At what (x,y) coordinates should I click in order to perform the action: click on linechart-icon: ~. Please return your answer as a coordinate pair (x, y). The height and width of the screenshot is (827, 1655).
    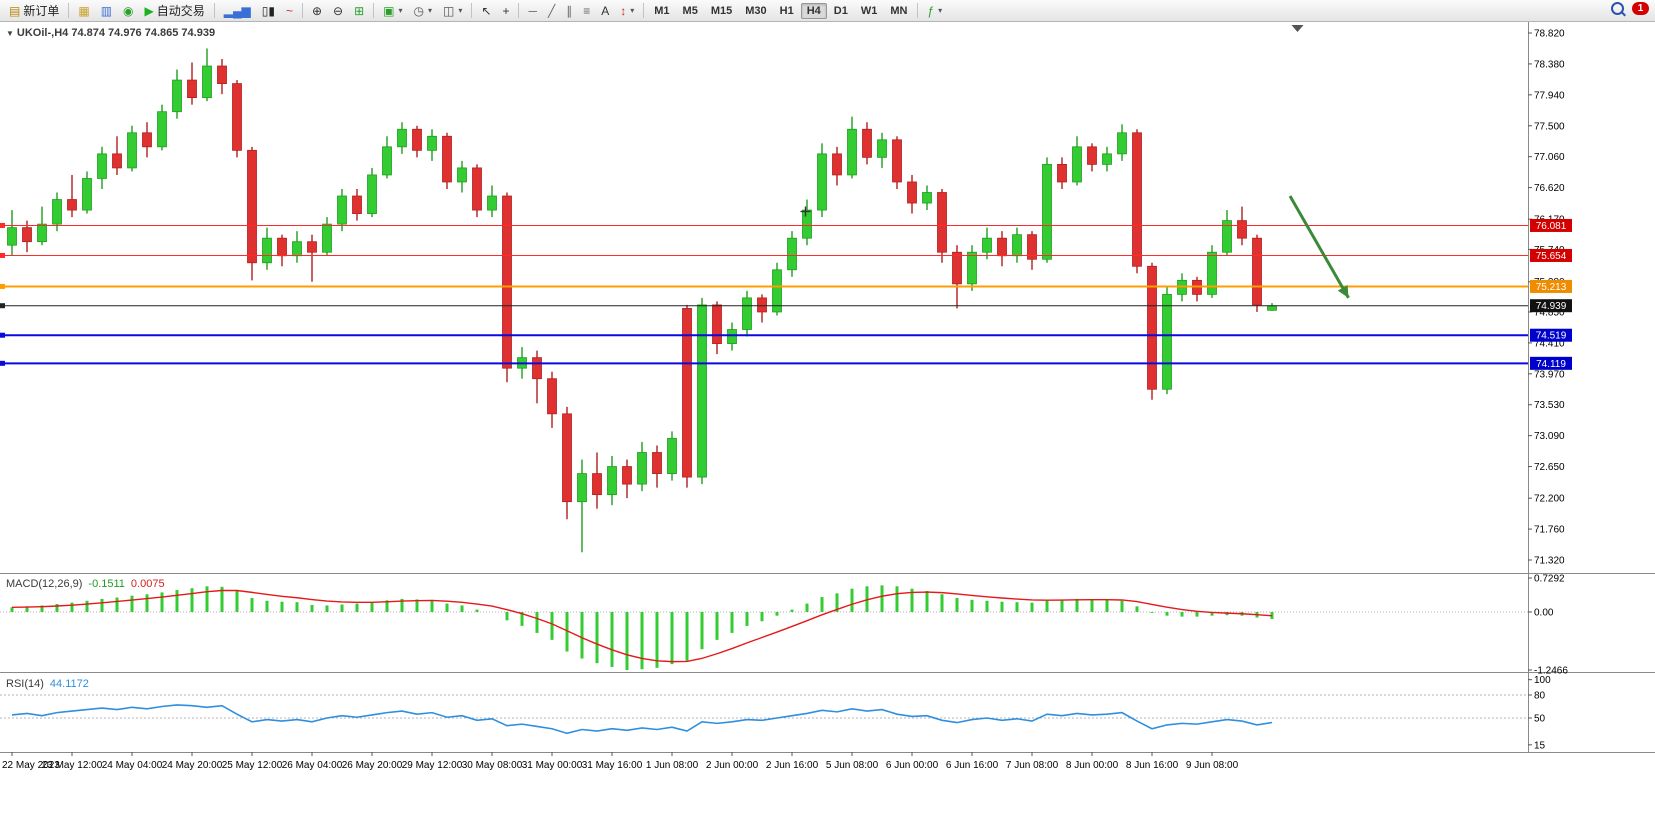
    Looking at the image, I should click on (289, 10).